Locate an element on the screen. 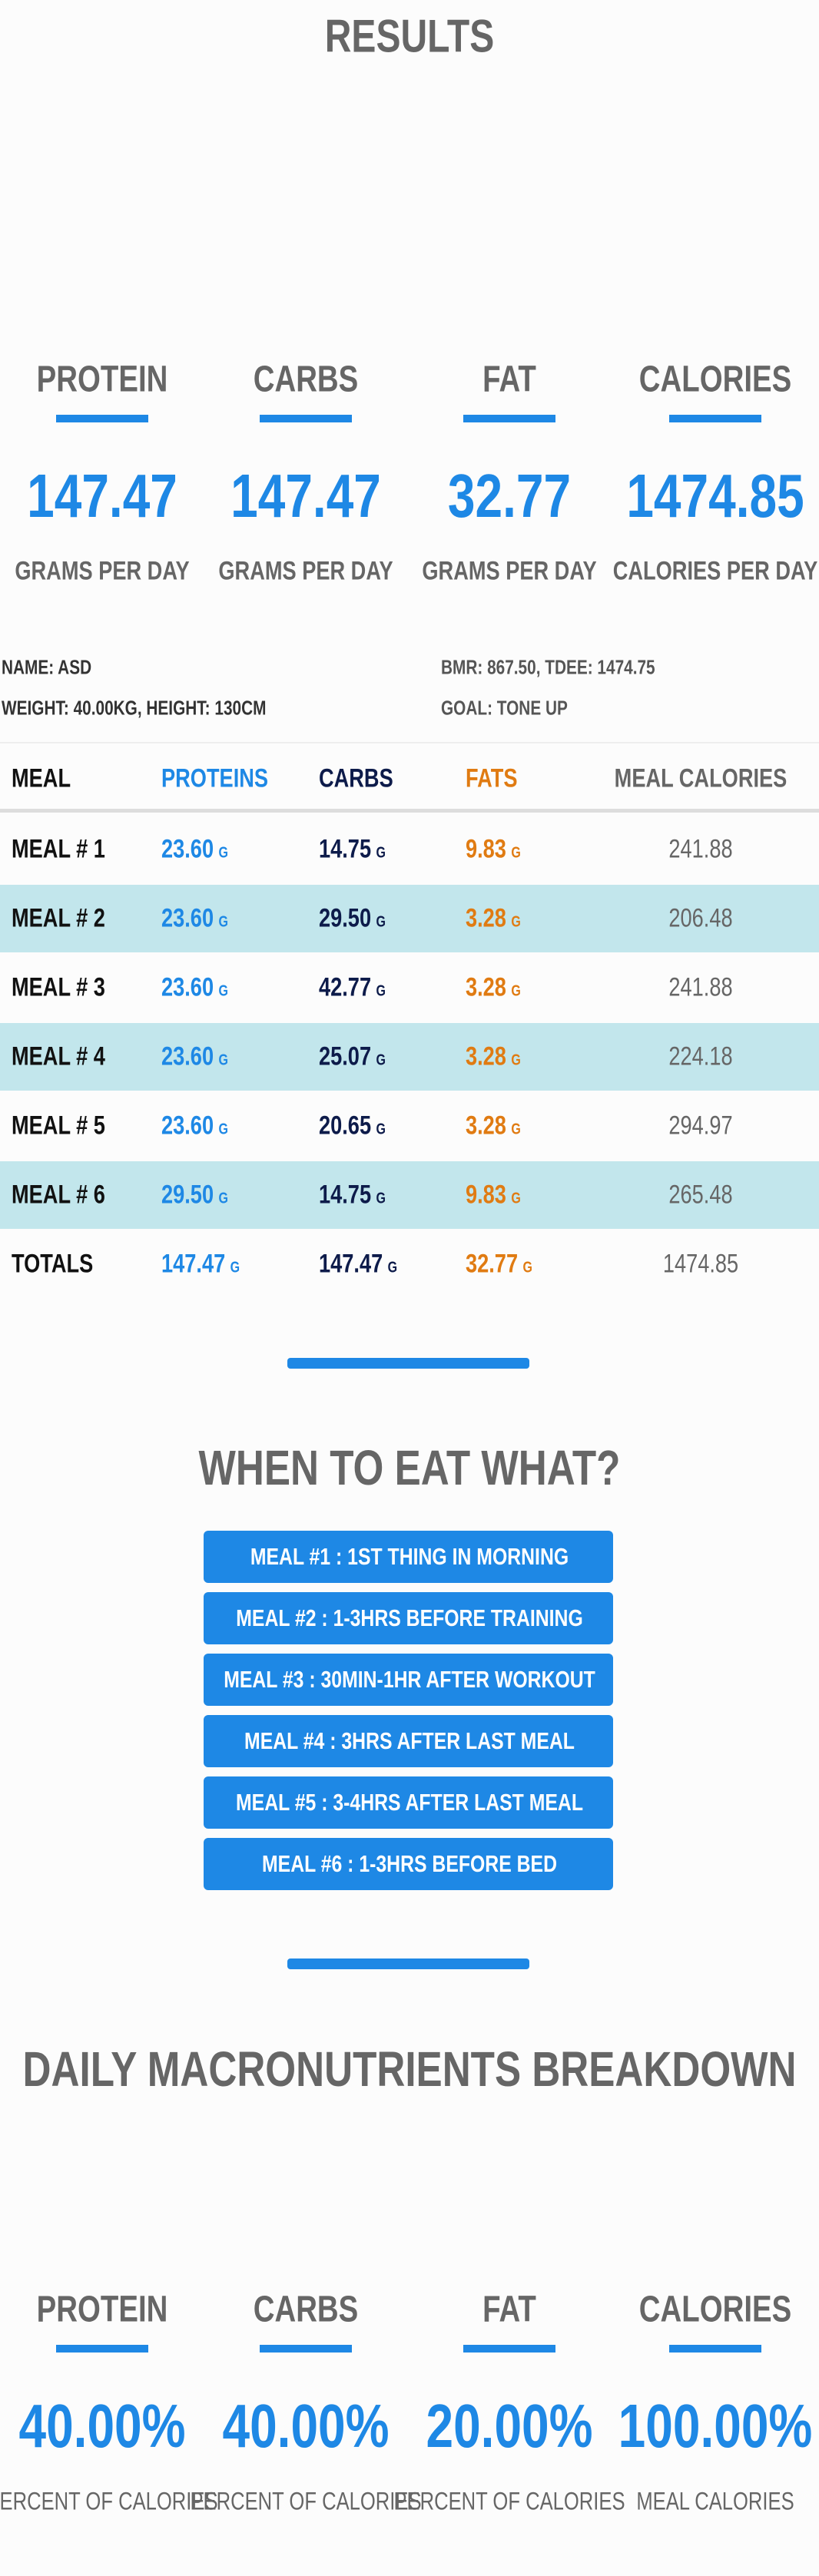 This screenshot has height=2576, width=819. cell-value: 20.65 is located at coordinates (345, 1126).